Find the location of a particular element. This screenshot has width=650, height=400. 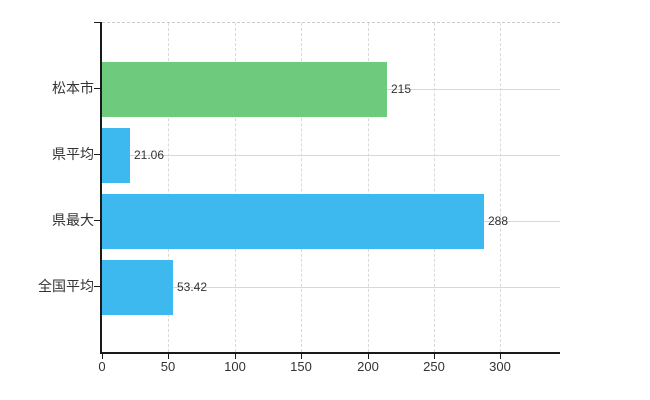

x-tick-label: 200 is located at coordinates (368, 366).